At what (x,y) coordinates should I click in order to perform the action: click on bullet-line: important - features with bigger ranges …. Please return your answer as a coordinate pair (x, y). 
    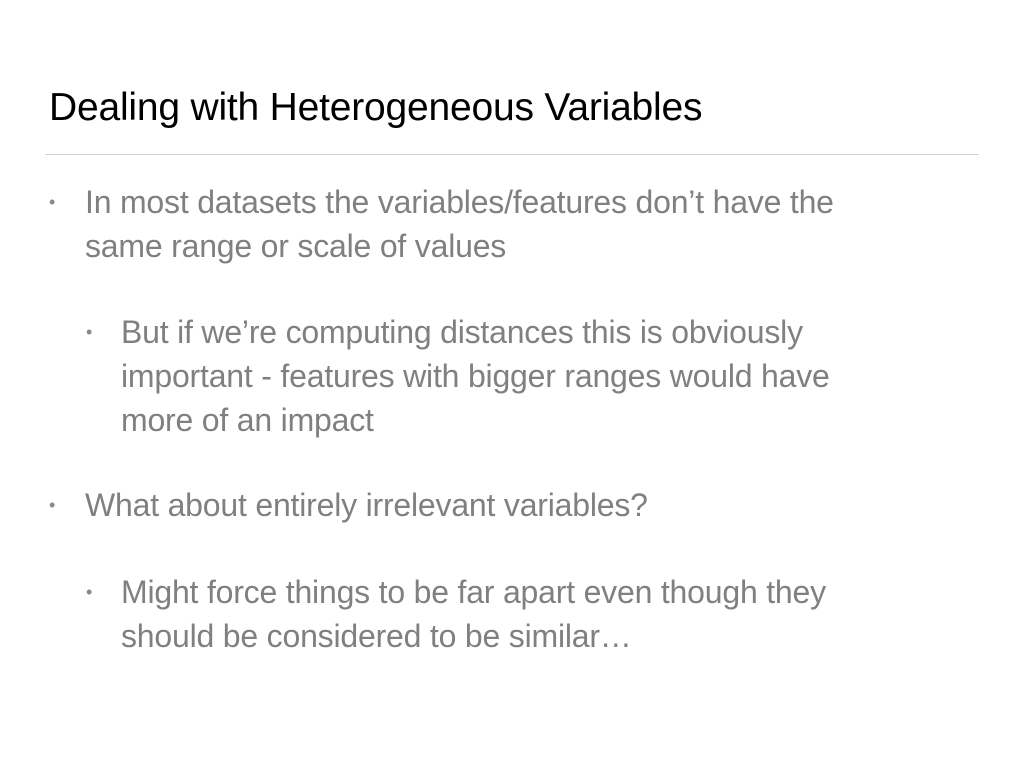
    Looking at the image, I should click on (475, 376).